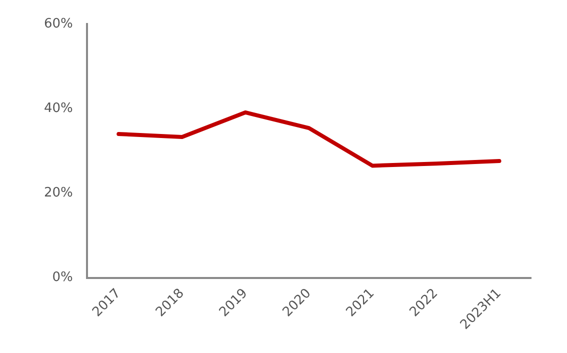 This screenshot has width=567, height=353. I want to click on y-tick-label: 40%, so click(58, 108).